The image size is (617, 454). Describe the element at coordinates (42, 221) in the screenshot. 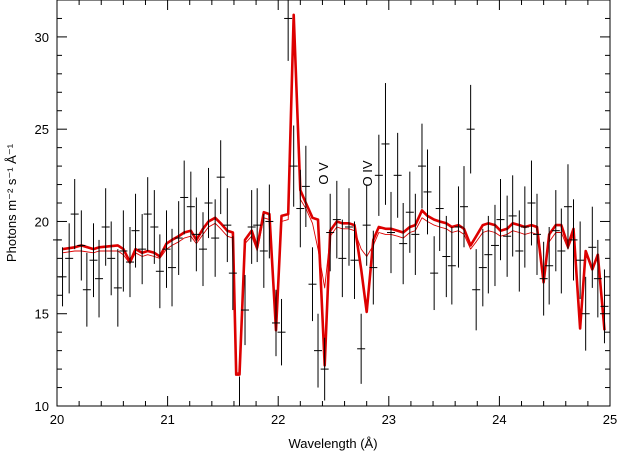

I see `y-tick-label: 20` at that location.